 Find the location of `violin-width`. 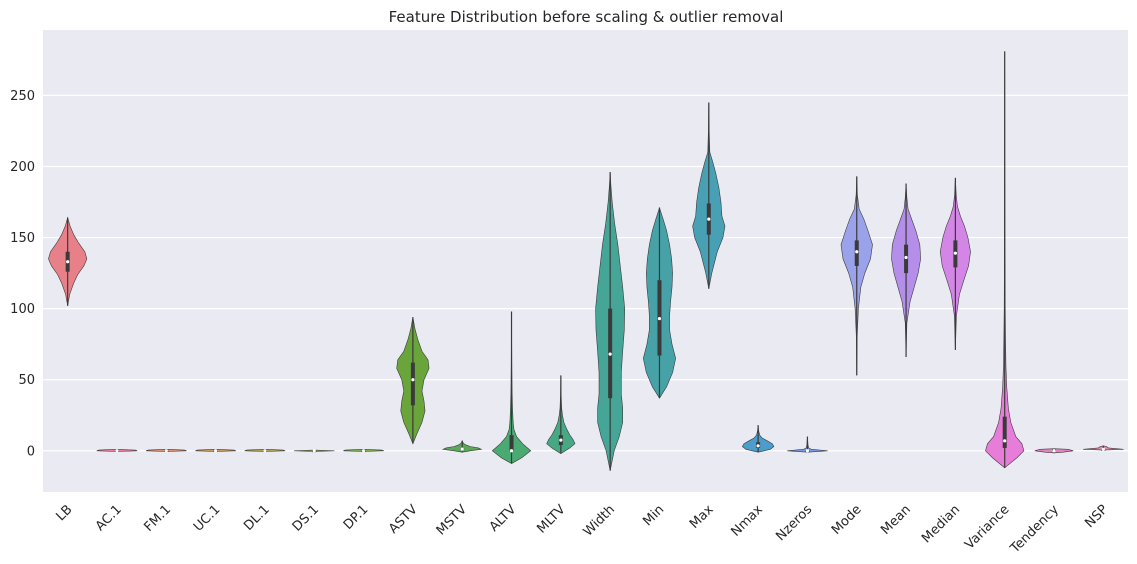

violin-width is located at coordinates (610, 321).